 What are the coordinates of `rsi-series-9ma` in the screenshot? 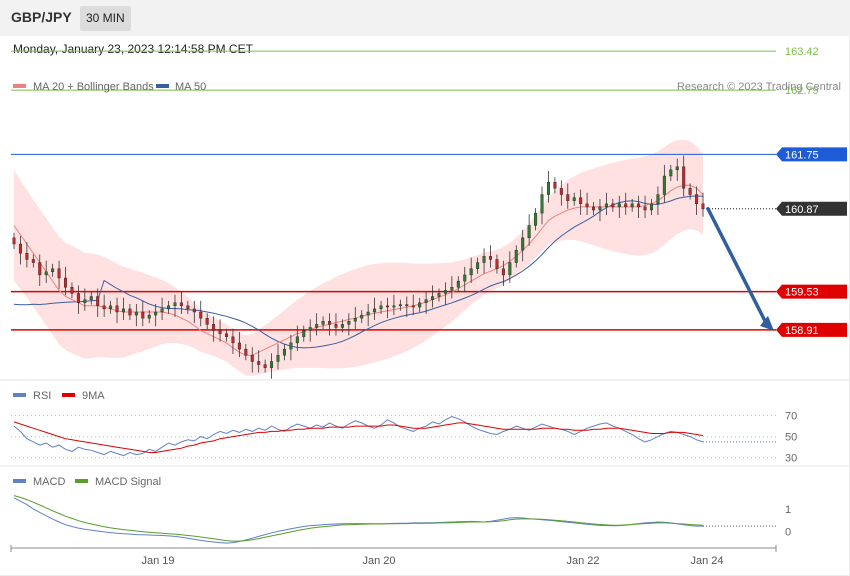 It's located at (358, 437).